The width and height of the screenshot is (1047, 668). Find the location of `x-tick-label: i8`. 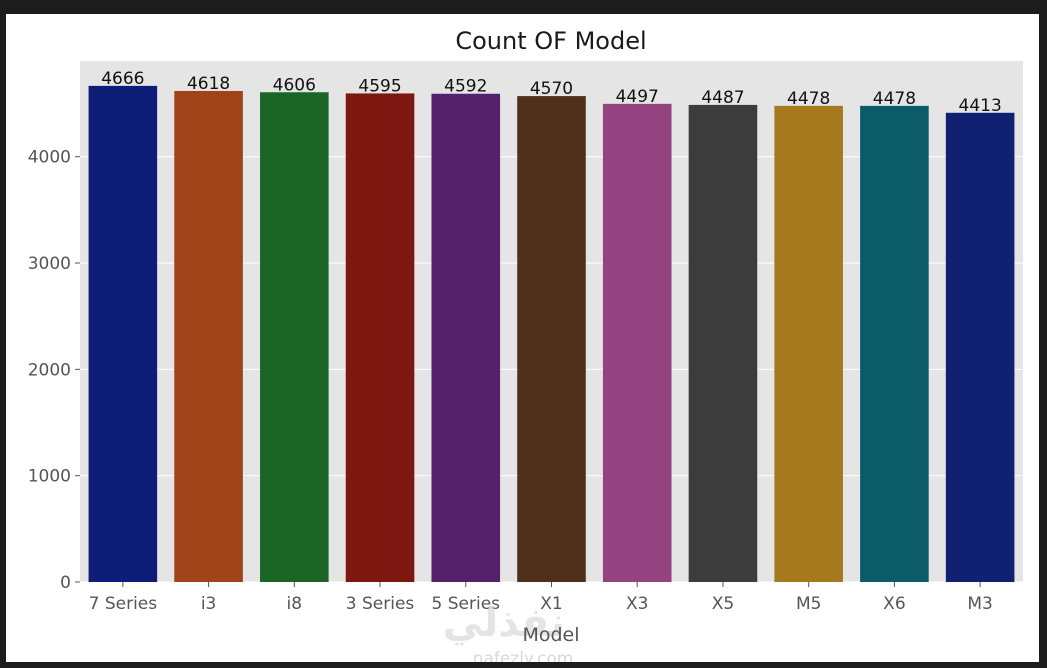

x-tick-label: i8 is located at coordinates (295, 604).